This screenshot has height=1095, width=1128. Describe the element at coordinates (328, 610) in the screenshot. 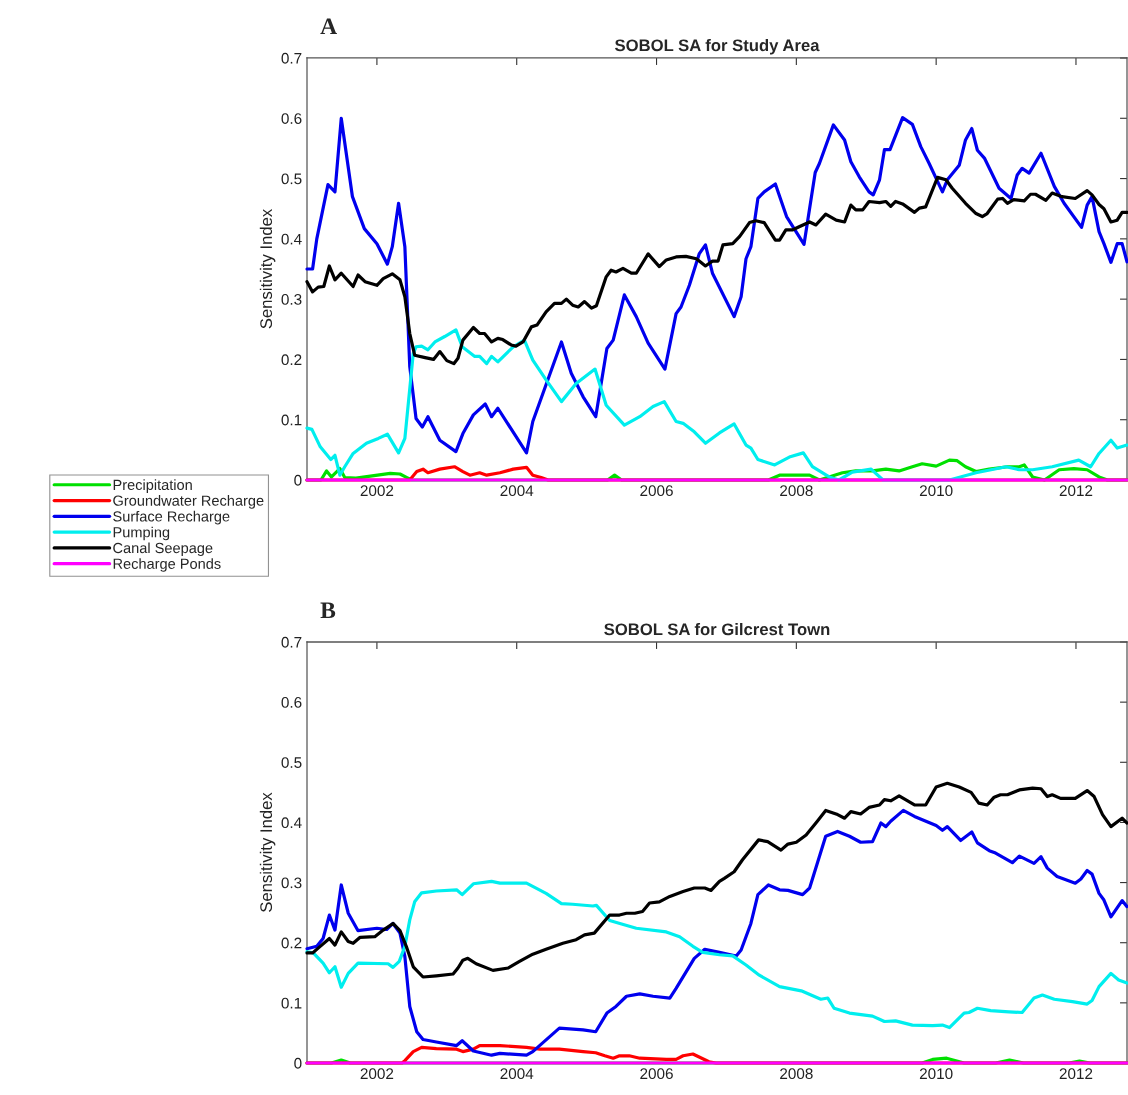

I see `text: B` at that location.